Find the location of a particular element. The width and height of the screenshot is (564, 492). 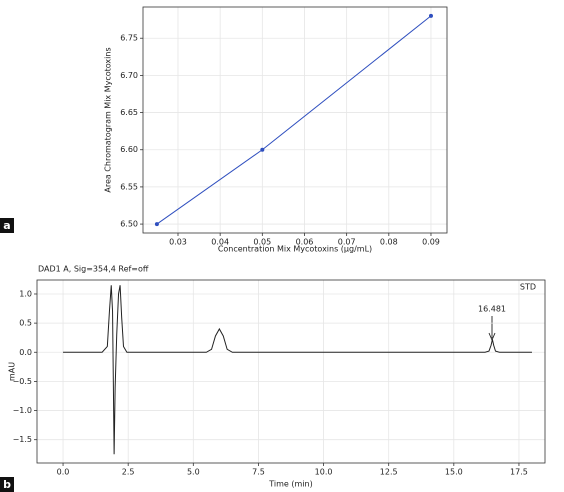

y-tick-label: 6.75 is located at coordinates (129, 38).